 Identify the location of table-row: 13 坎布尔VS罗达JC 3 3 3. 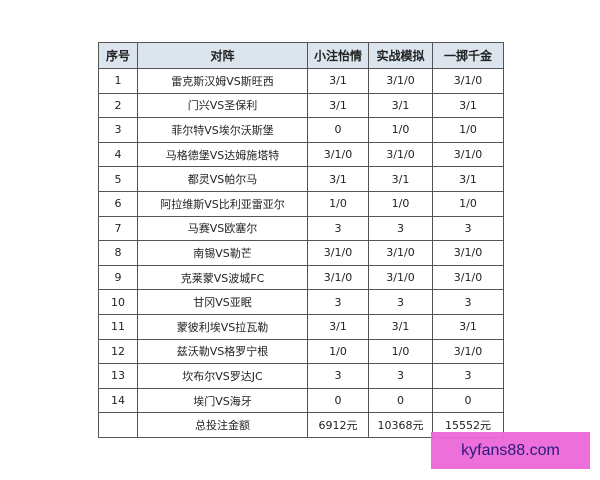
(301, 376).